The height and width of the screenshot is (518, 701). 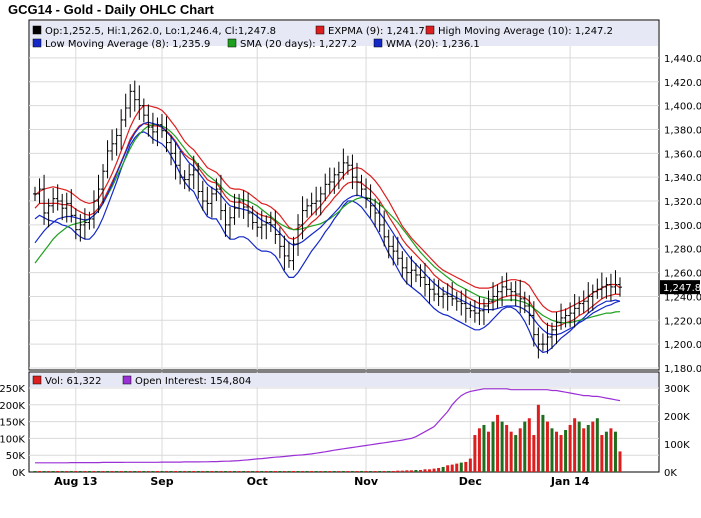 I want to click on price-tick-label: 1,420.0, so click(x=682, y=83).